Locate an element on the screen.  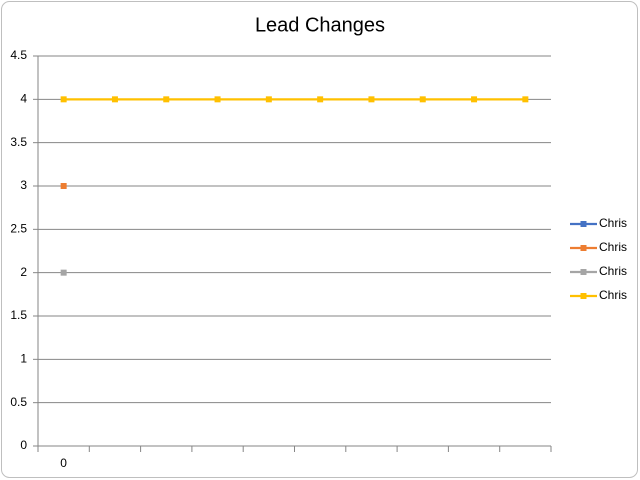
y-tick-label: 1.5 is located at coordinates (18, 315).